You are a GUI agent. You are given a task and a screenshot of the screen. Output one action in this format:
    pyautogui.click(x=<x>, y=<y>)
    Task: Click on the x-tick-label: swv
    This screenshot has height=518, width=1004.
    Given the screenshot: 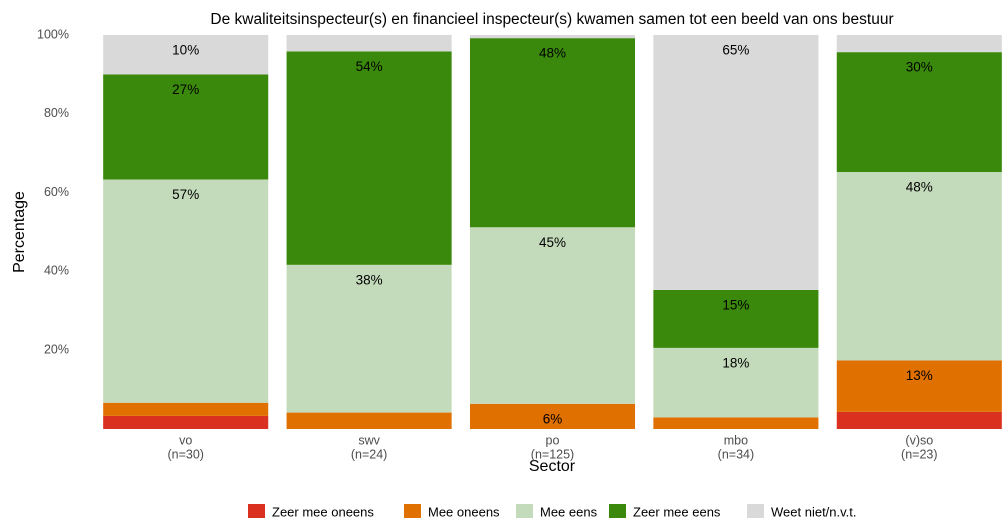 What is the action you would take?
    pyautogui.click(x=369, y=440)
    